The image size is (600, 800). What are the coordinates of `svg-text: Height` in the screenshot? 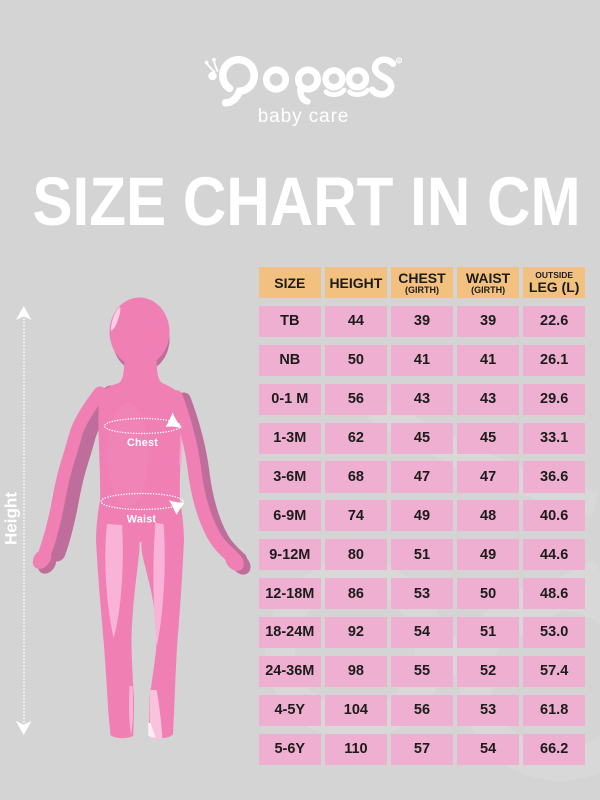 It's located at (11, 518).